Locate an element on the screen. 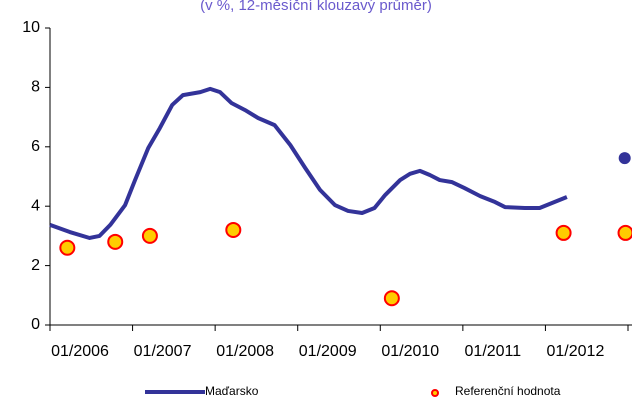 The image size is (632, 402). chart-title: (v %, 12-měsíční klouzavý průměr) is located at coordinates (316, 7).